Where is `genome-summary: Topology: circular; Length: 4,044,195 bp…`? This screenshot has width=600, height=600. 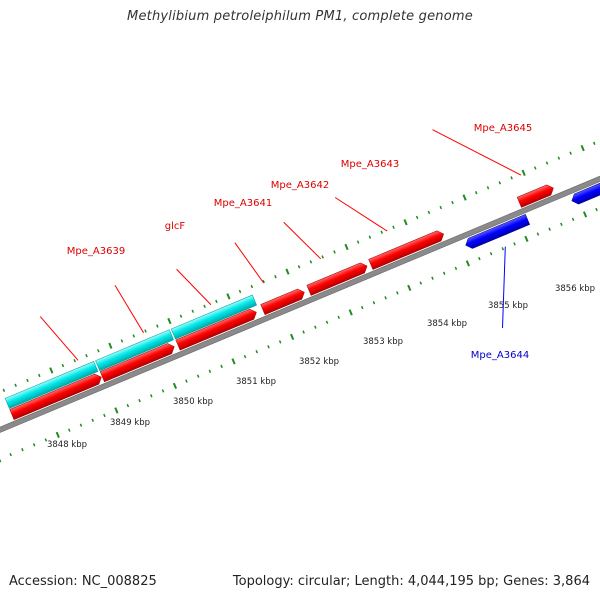
genome-summary: Topology: circular; Length: 4,044,195 bp… is located at coordinates (411, 581).